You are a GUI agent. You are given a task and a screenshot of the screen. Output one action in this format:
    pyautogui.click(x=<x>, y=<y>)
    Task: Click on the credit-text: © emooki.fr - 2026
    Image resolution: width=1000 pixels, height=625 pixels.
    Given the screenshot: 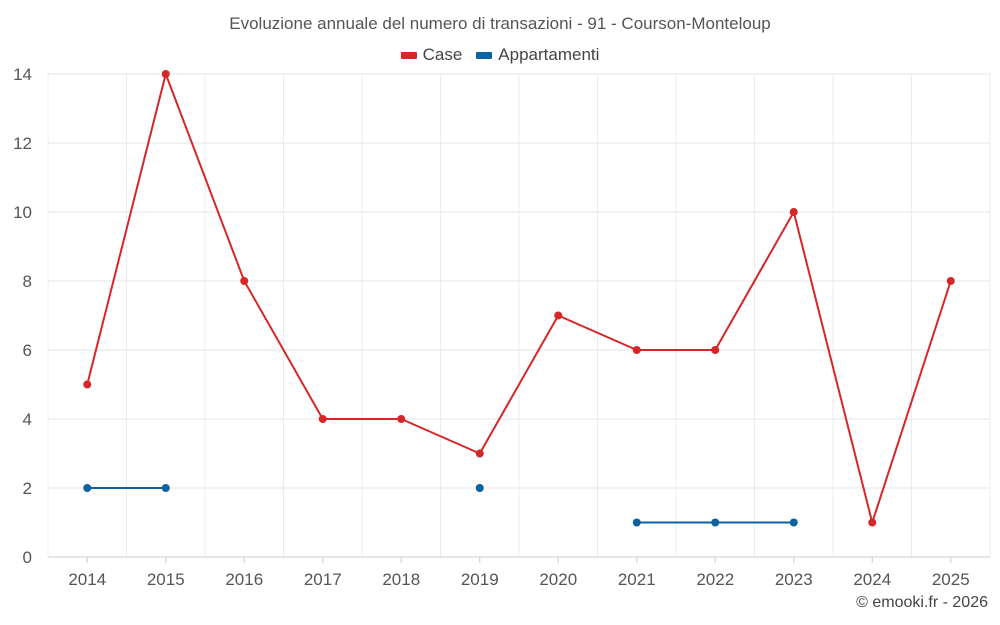 What is the action you would take?
    pyautogui.click(x=922, y=602)
    